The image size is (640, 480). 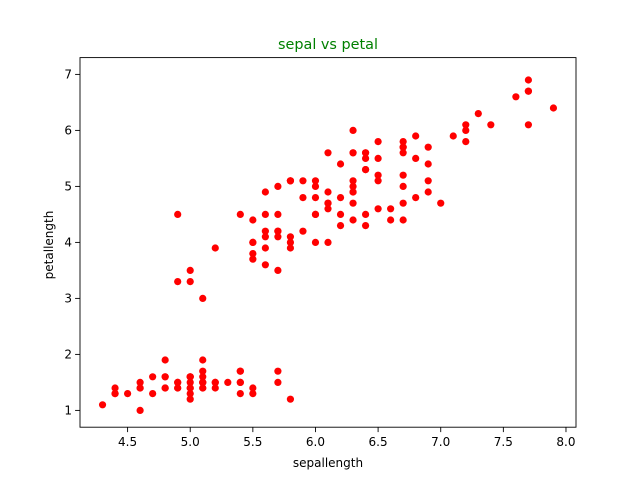 What do you see at coordinates (190, 442) in the screenshot?
I see `x-tick-label: 5.0` at bounding box center [190, 442].